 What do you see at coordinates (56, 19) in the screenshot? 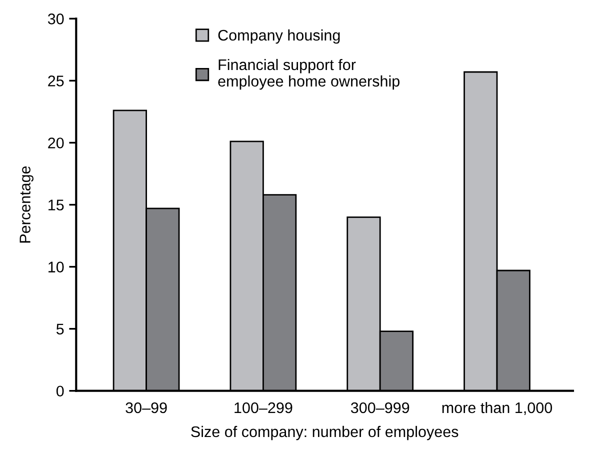
I see `y-tick-label: 30` at bounding box center [56, 19].